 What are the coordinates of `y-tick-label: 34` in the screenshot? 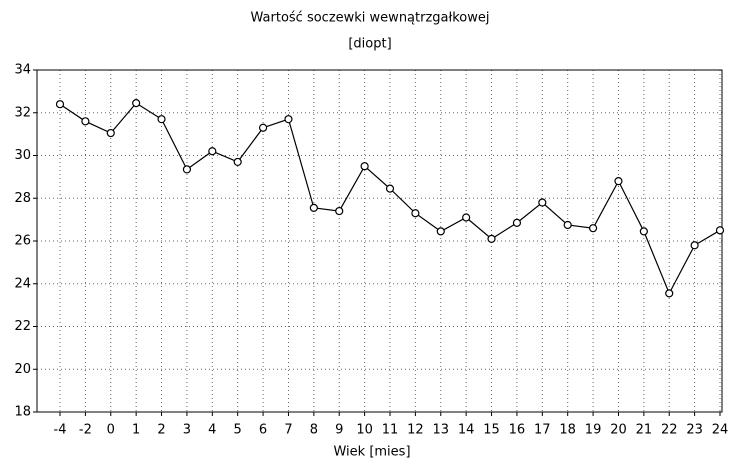 It's located at (22, 70).